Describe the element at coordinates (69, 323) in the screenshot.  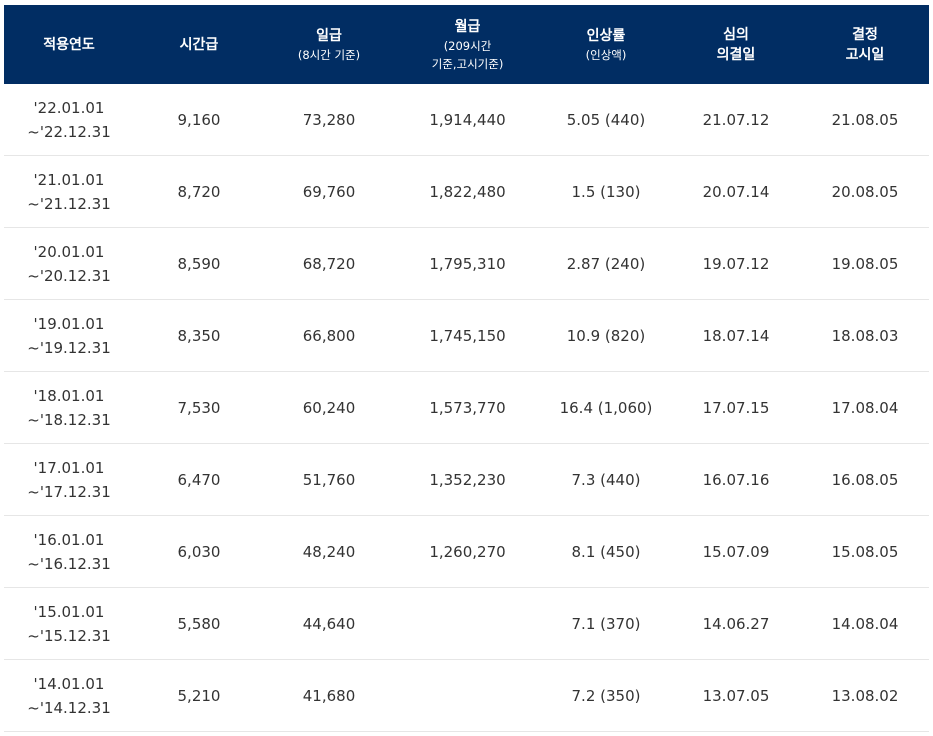
I see `period-start: '19.01.01` at that location.